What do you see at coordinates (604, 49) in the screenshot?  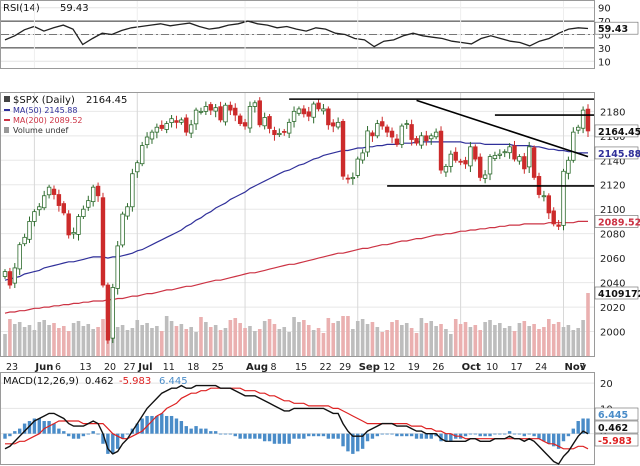 I see `rsi-tick-label: 30` at bounding box center [604, 49].